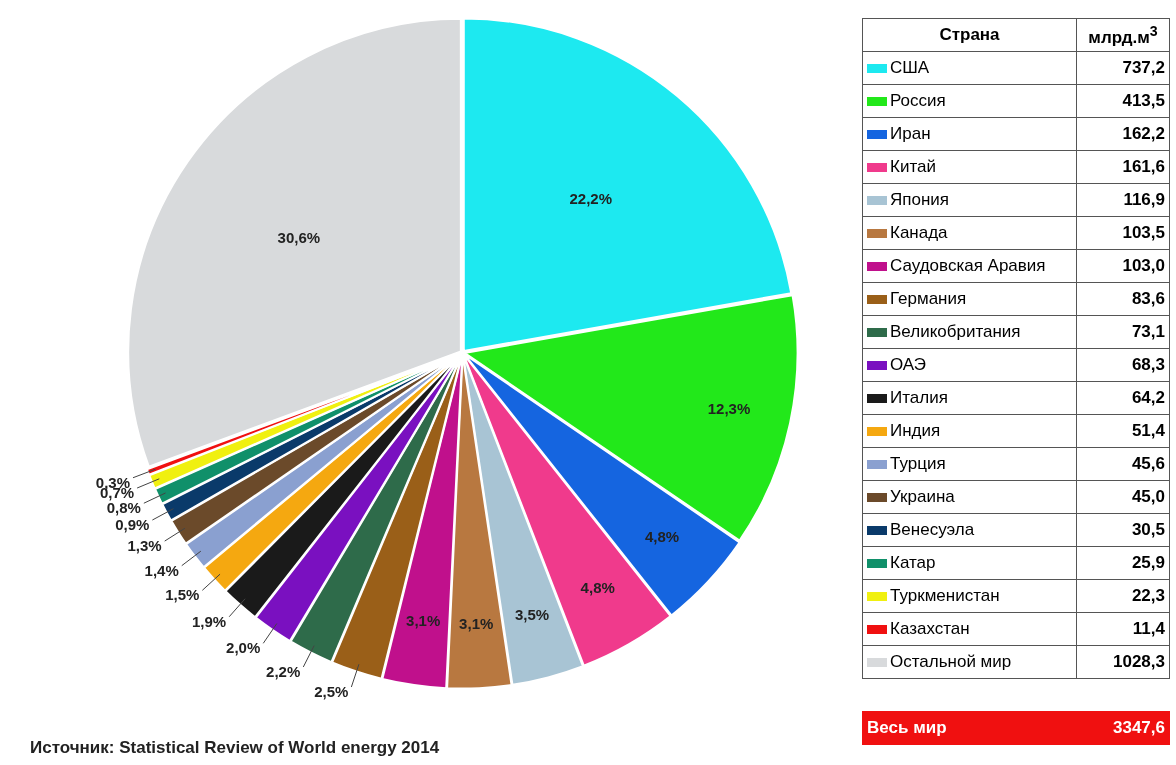  I want to click on data-label: 1,4%, so click(161, 570).